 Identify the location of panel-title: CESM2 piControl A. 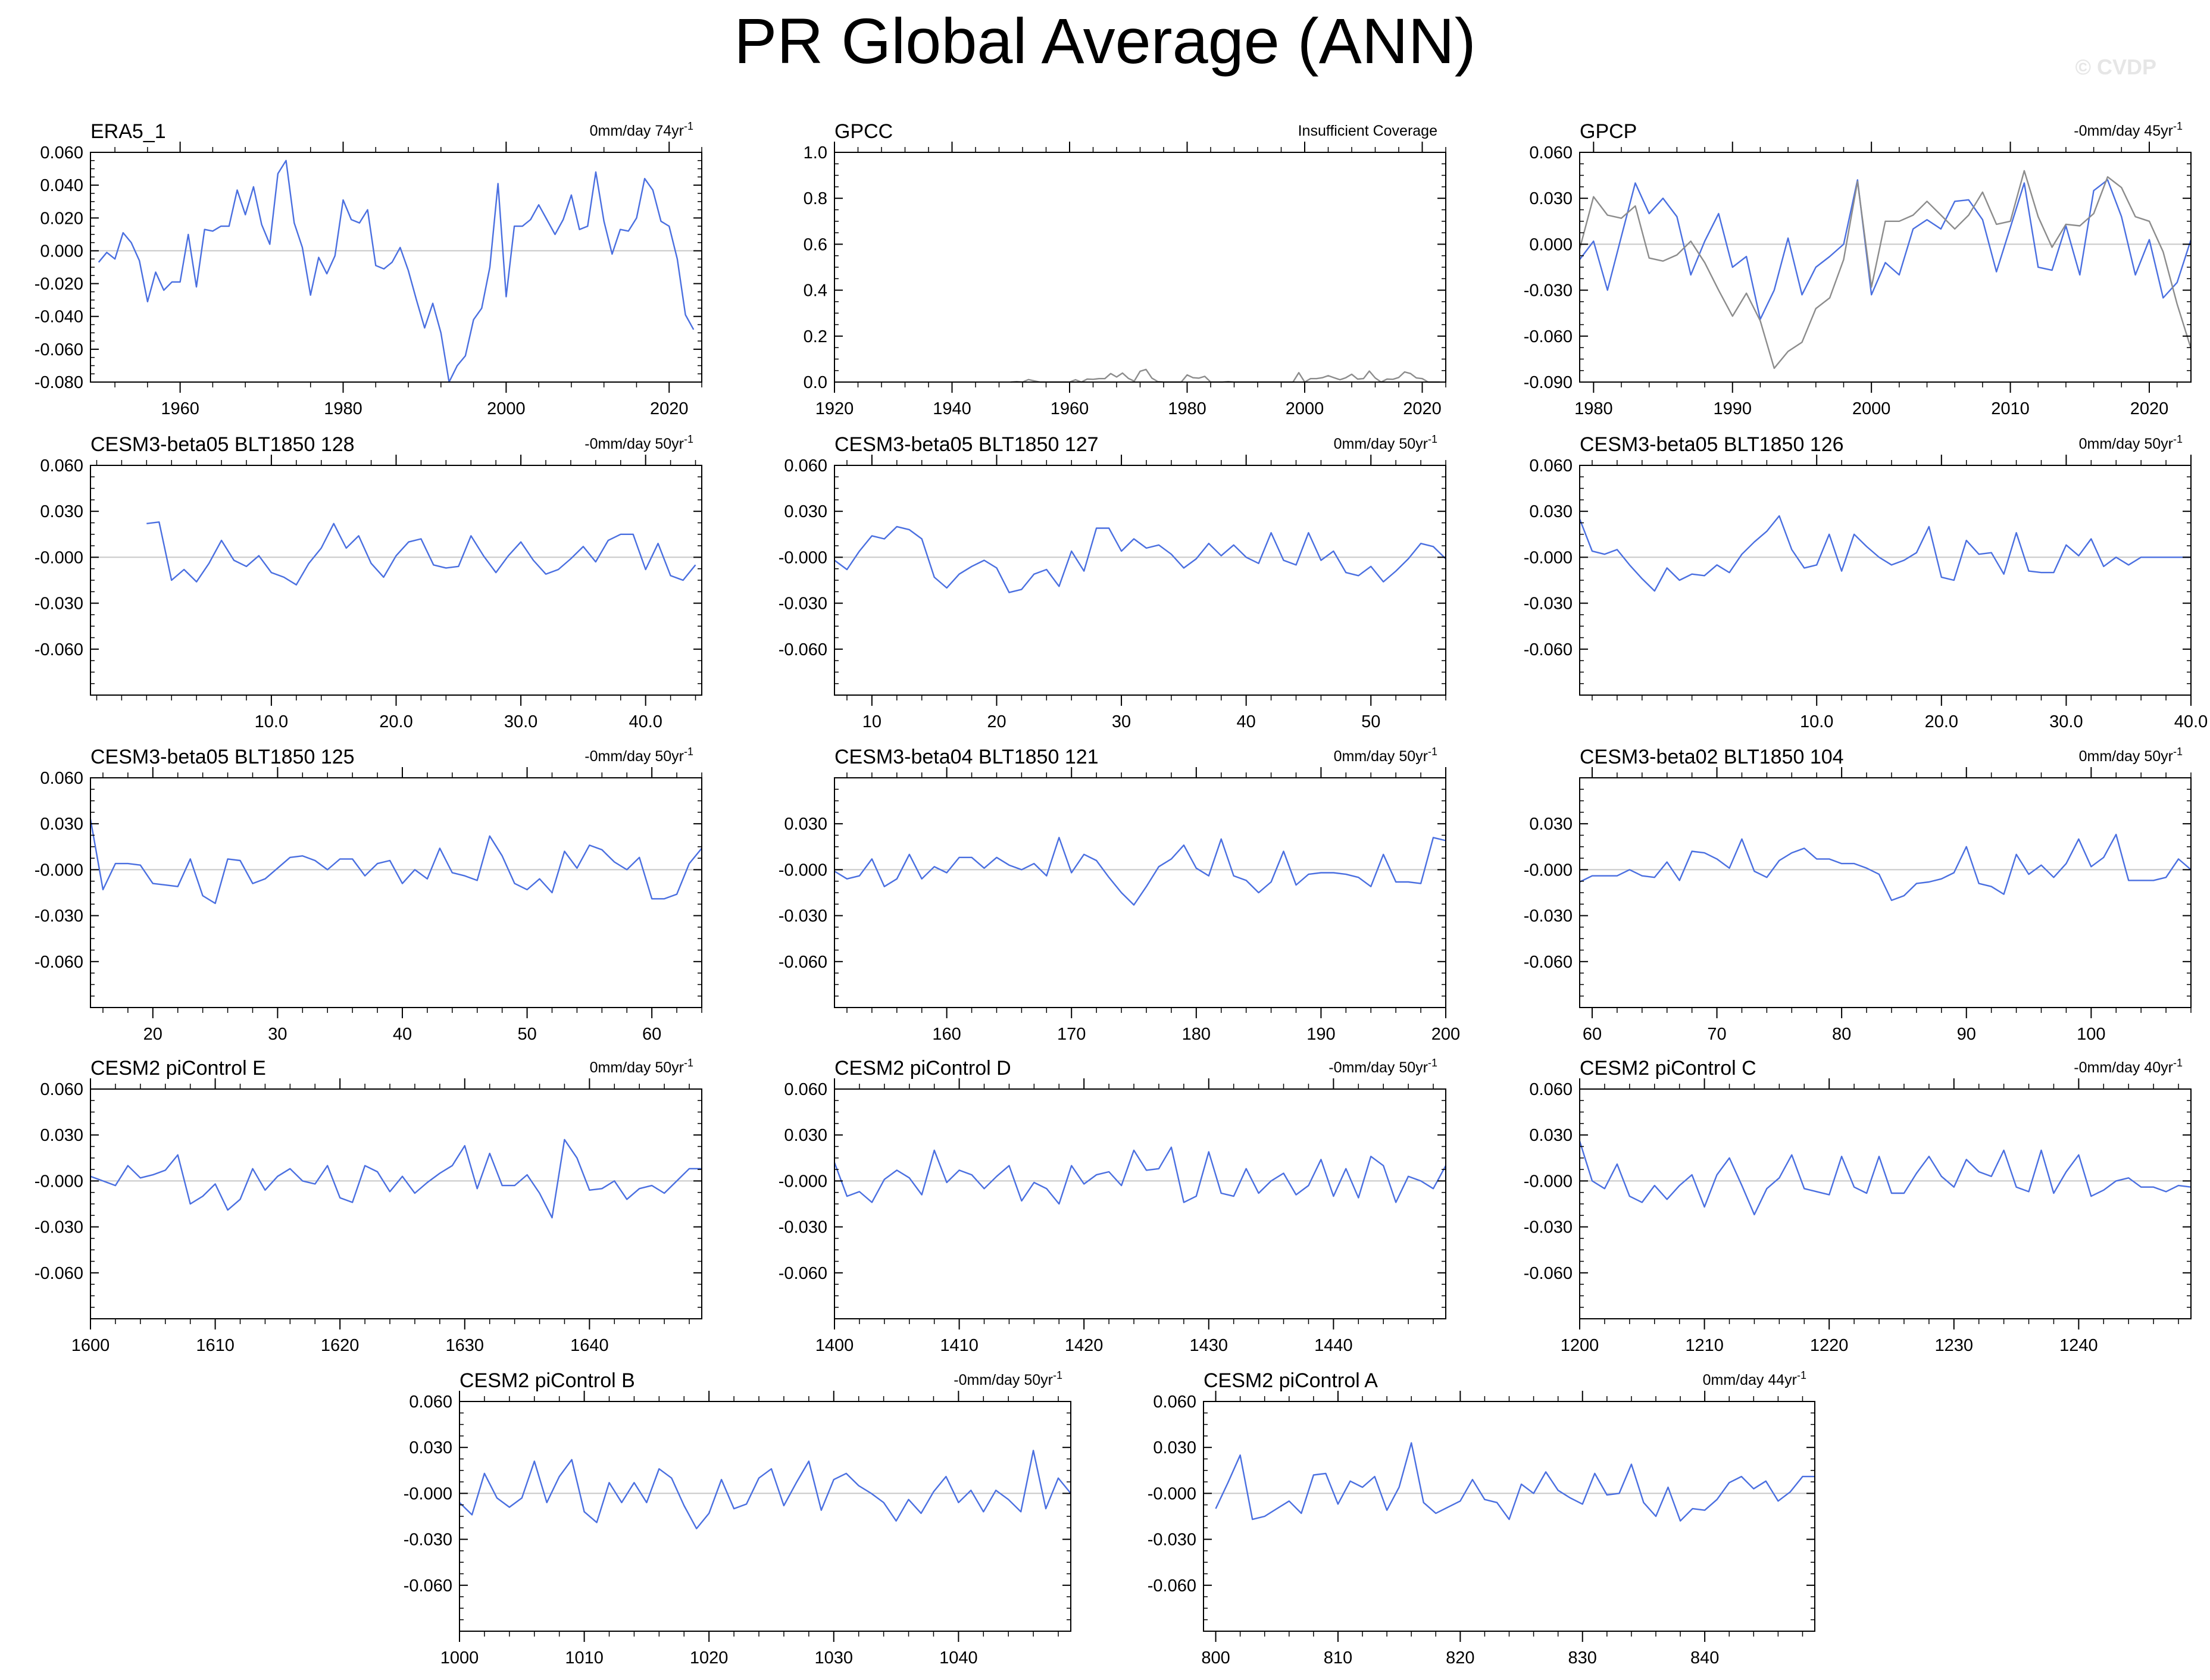
(1291, 1381).